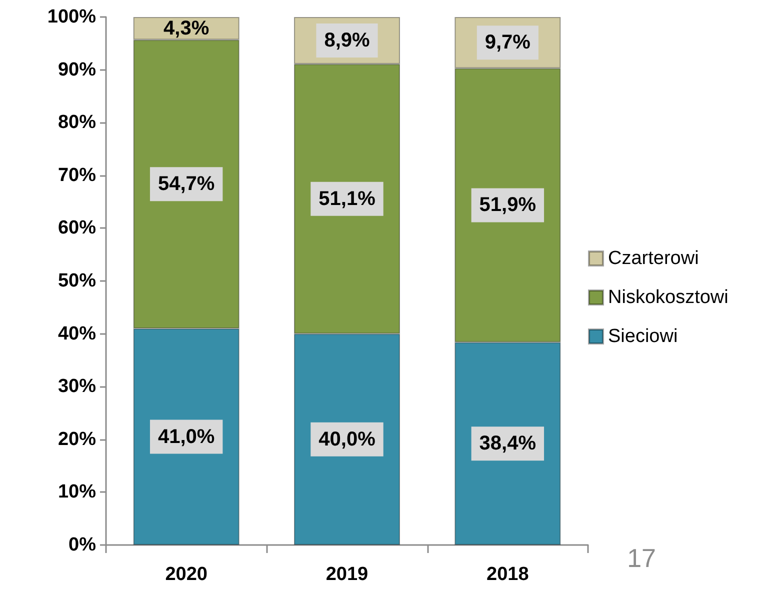 This screenshot has width=766, height=589. I want to click on y-tick-label: 100%, so click(71, 17).